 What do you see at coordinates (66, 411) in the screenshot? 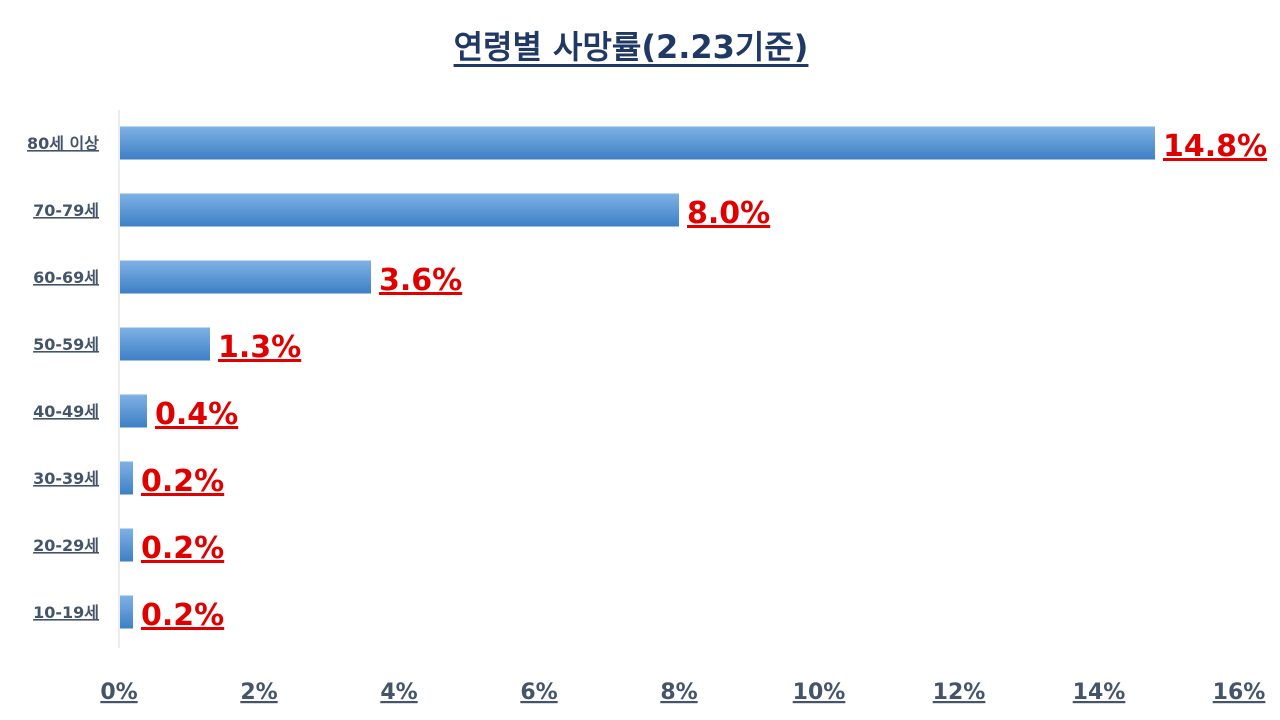
I see `category-label: 40-49세` at bounding box center [66, 411].